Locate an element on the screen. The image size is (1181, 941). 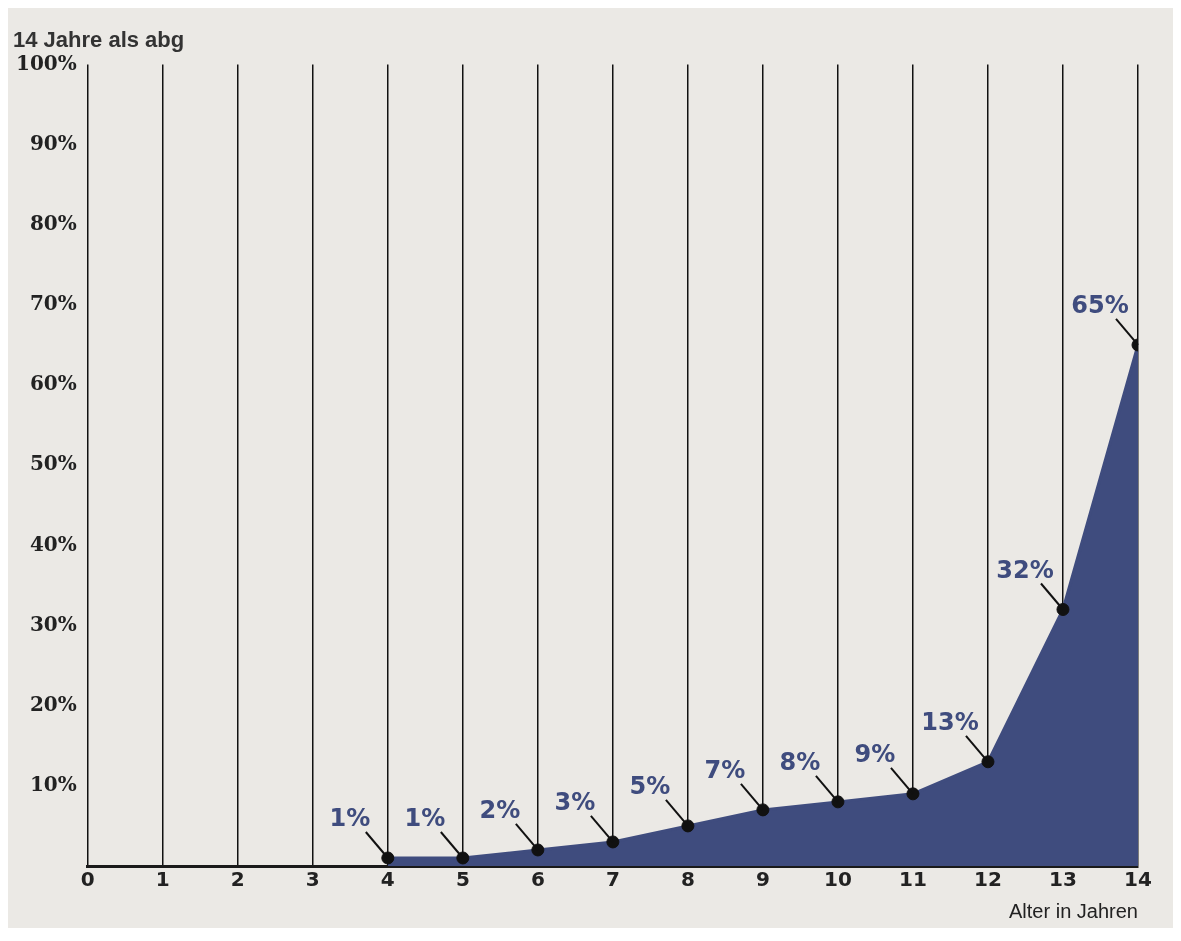
y-tick-label: 90% is located at coordinates (53, 142).